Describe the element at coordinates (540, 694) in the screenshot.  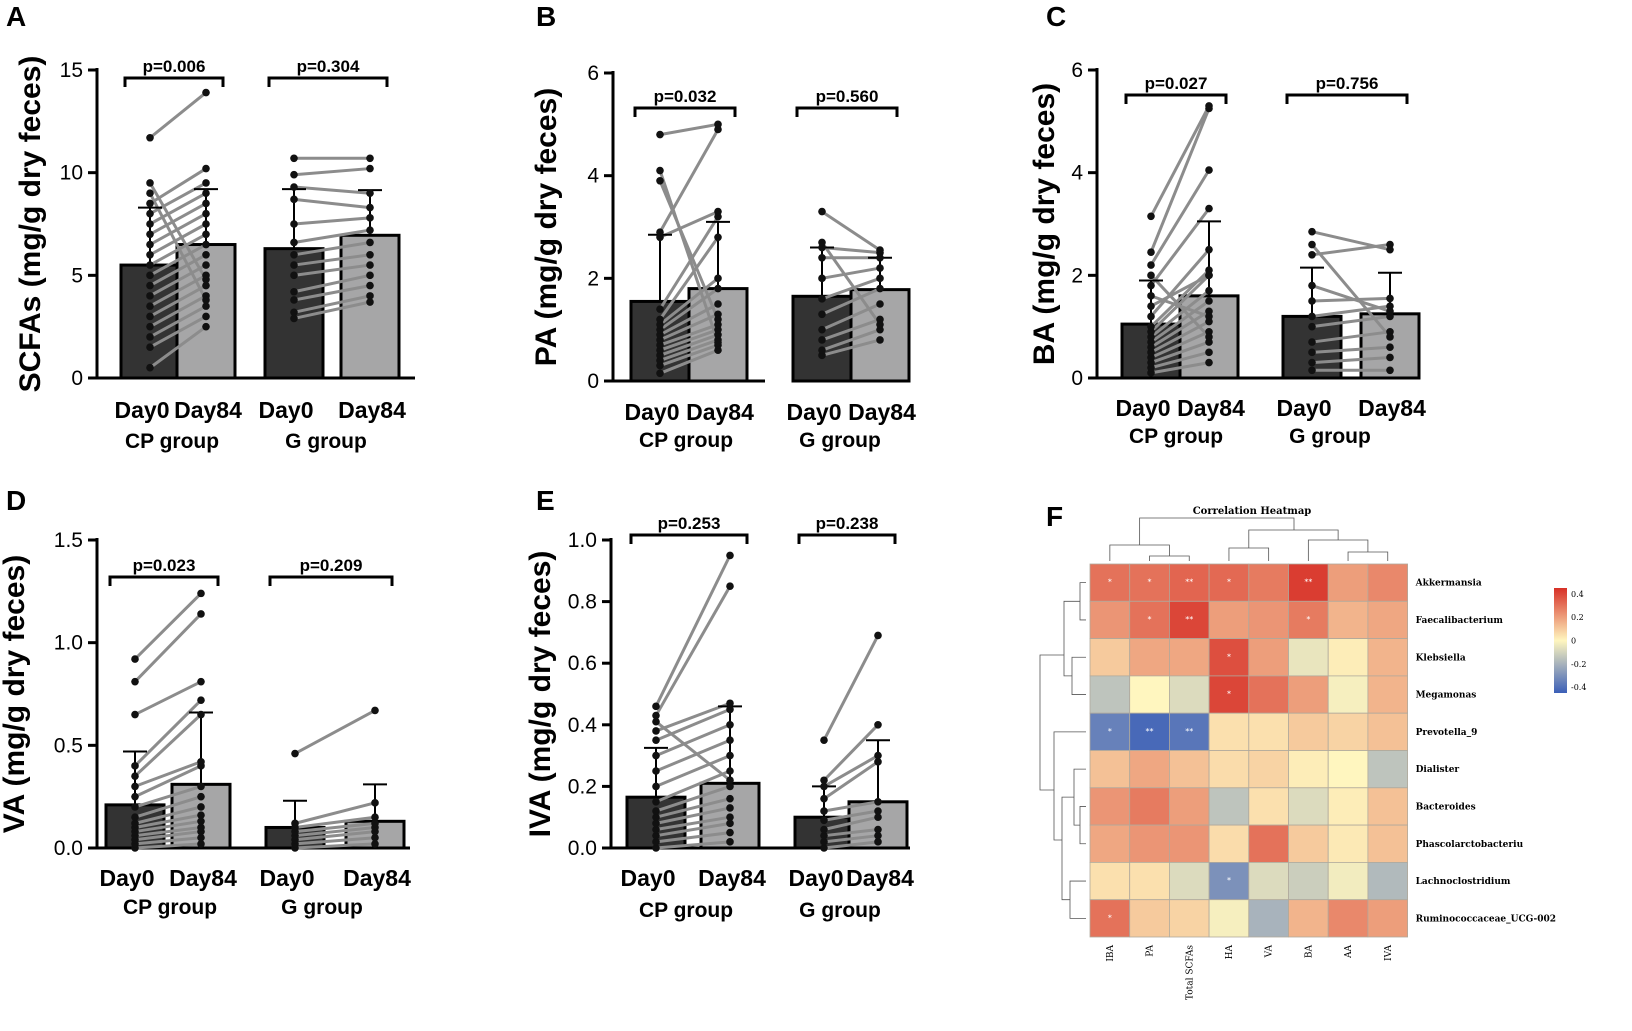
I see `y-axis-title: IVA (mg/g dry feces)` at that location.